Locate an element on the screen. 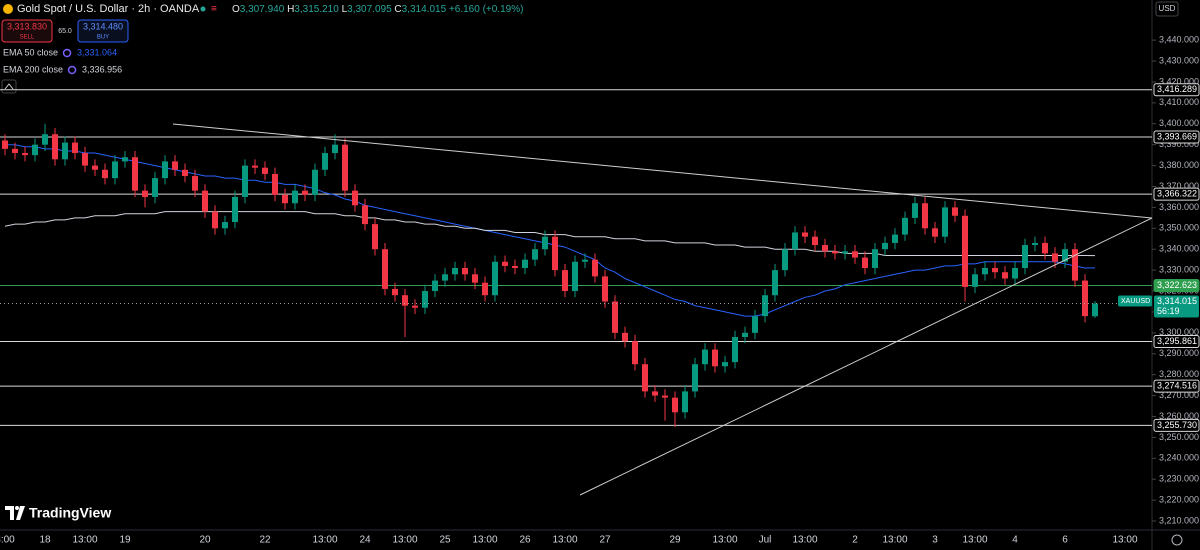 This screenshot has height=550, width=1200. y-tick-label: 3,420.000 is located at coordinates (1179, 81).